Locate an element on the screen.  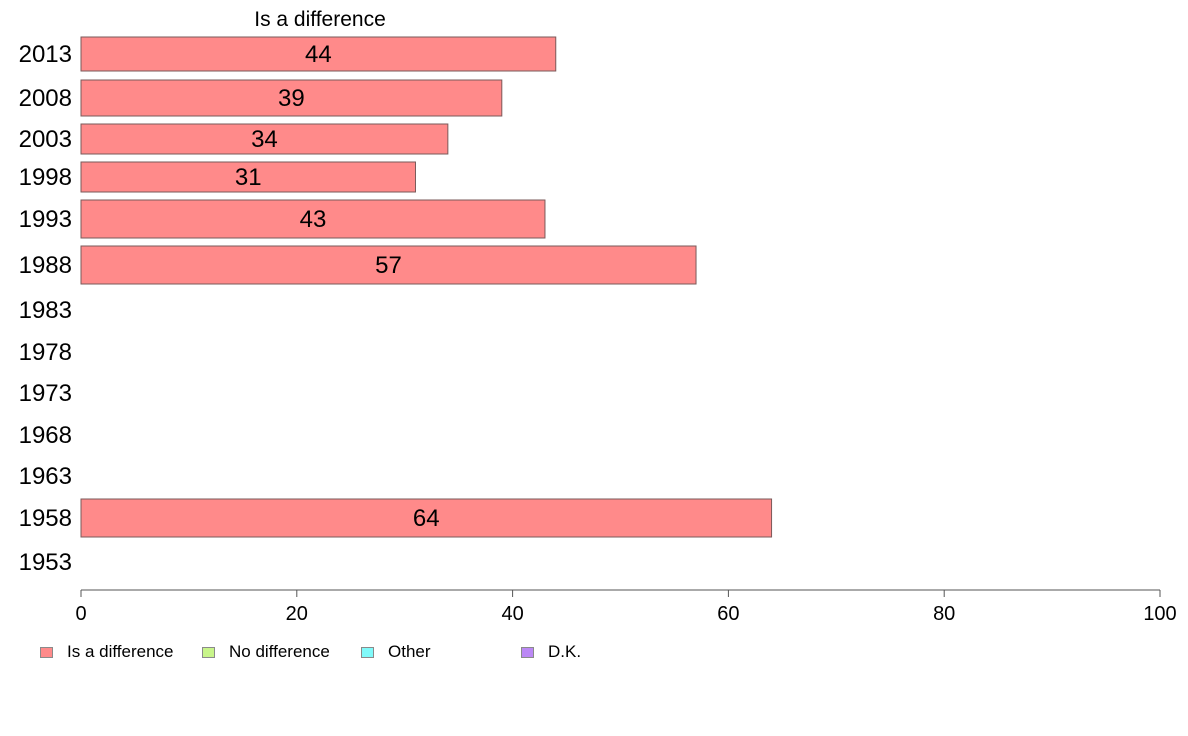
y-tick-label: 1958 is located at coordinates (45, 518).